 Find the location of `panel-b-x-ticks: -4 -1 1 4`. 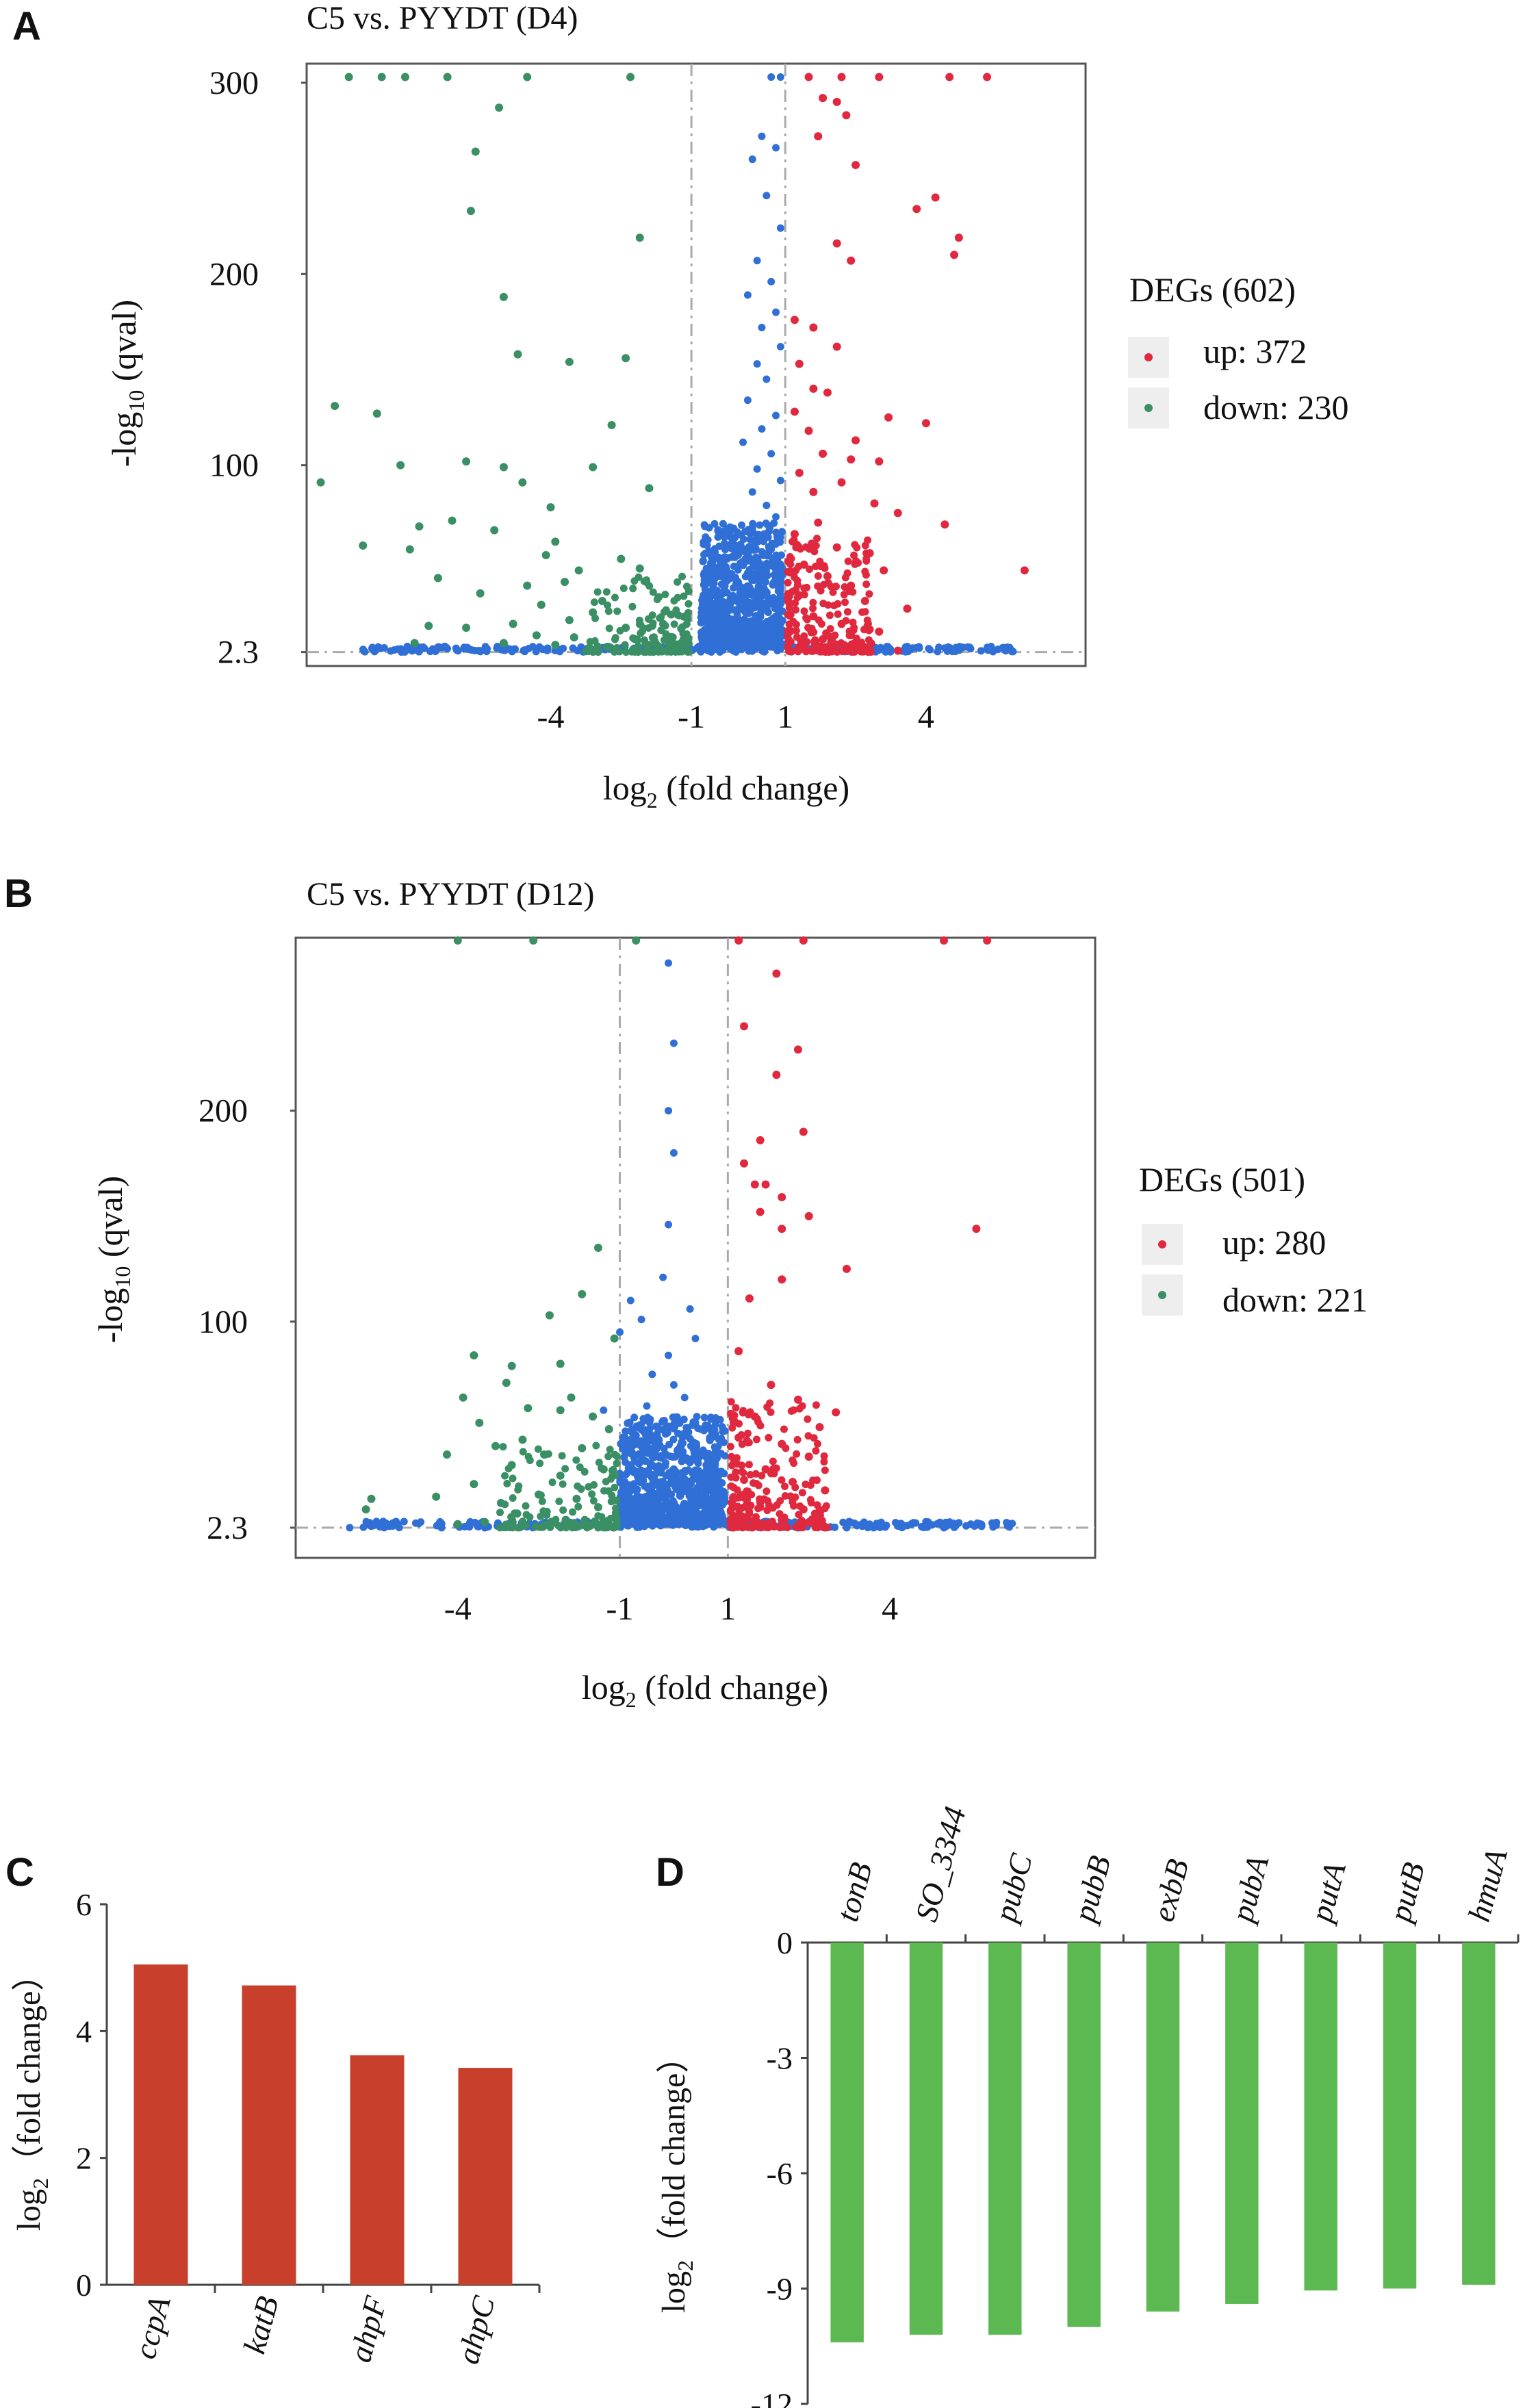

panel-b-x-ticks: -4 -1 1 4 is located at coordinates (671, 1609).